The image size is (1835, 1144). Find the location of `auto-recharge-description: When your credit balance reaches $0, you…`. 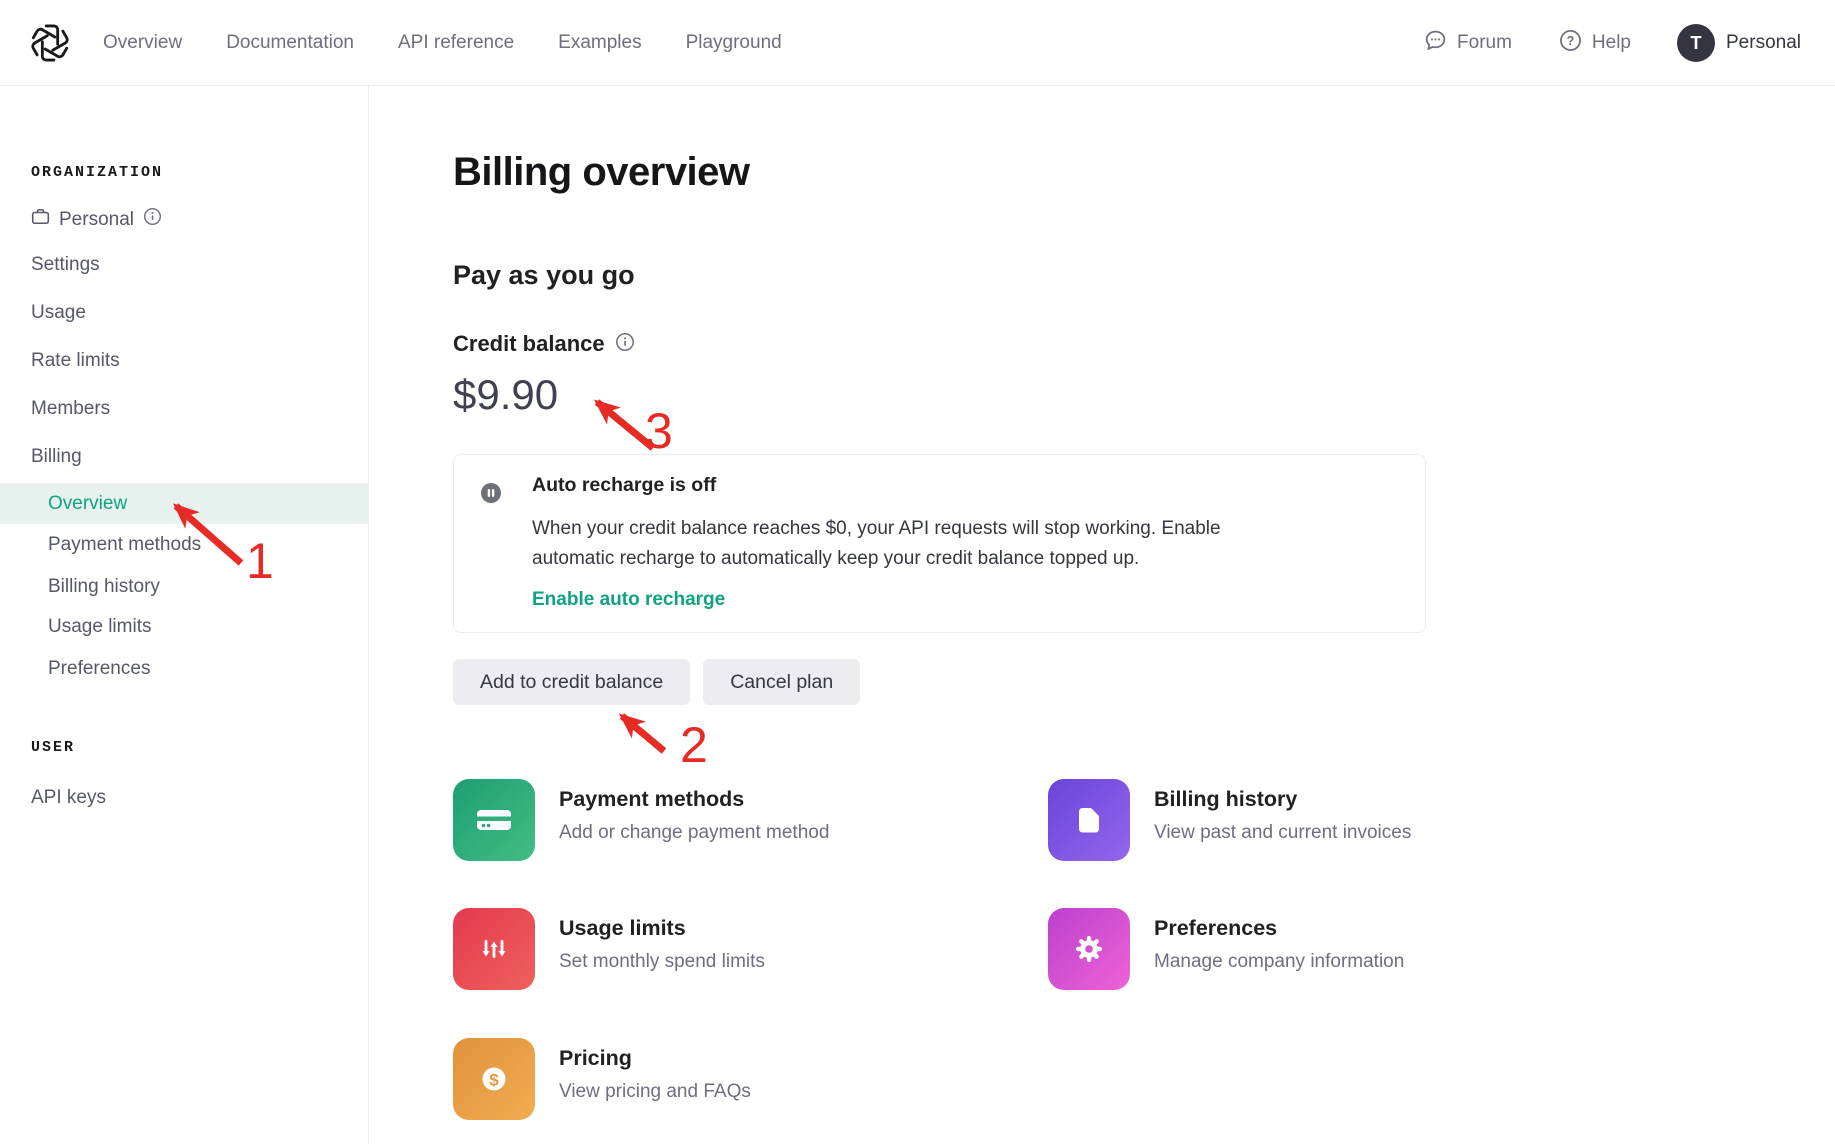

auto-recharge-description: When your credit balance reaches $0, you… is located at coordinates (876, 543).